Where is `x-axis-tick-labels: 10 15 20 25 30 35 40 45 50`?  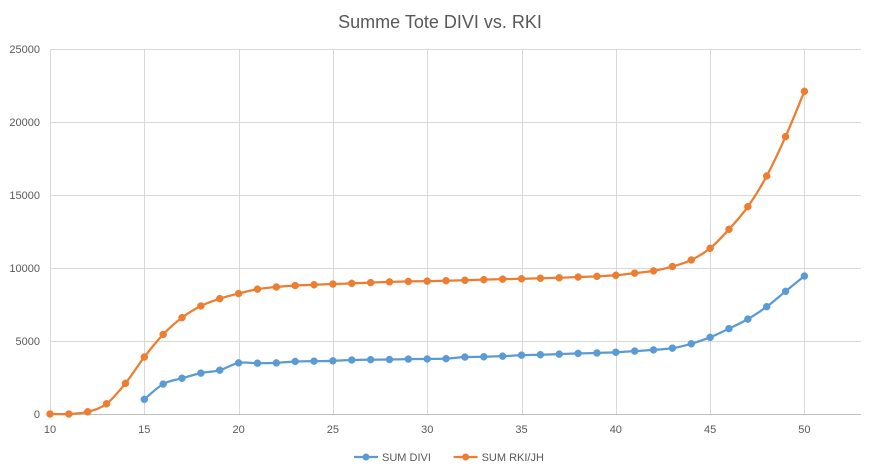
x-axis-tick-labels: 10 15 20 25 30 35 40 45 50 is located at coordinates (427, 430).